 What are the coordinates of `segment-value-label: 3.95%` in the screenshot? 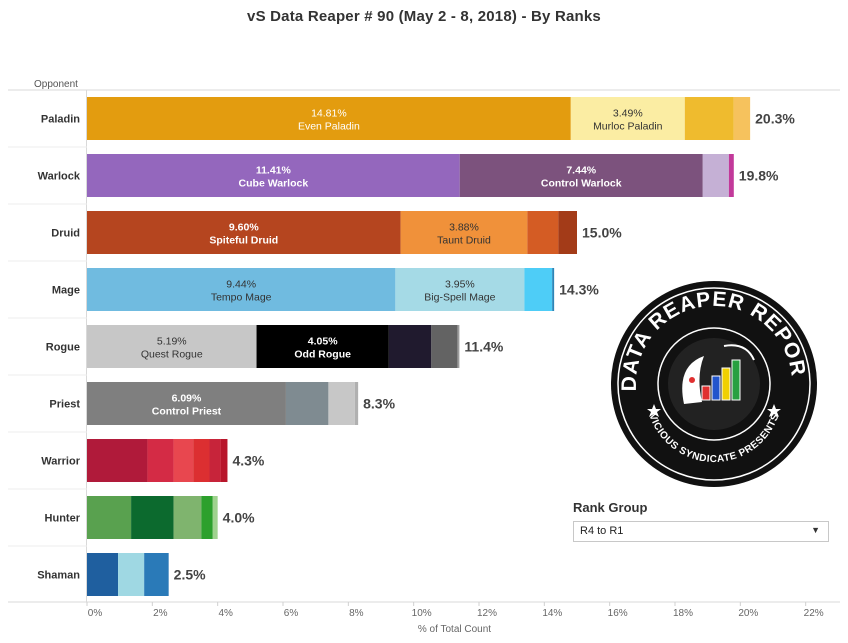 It's located at (460, 285).